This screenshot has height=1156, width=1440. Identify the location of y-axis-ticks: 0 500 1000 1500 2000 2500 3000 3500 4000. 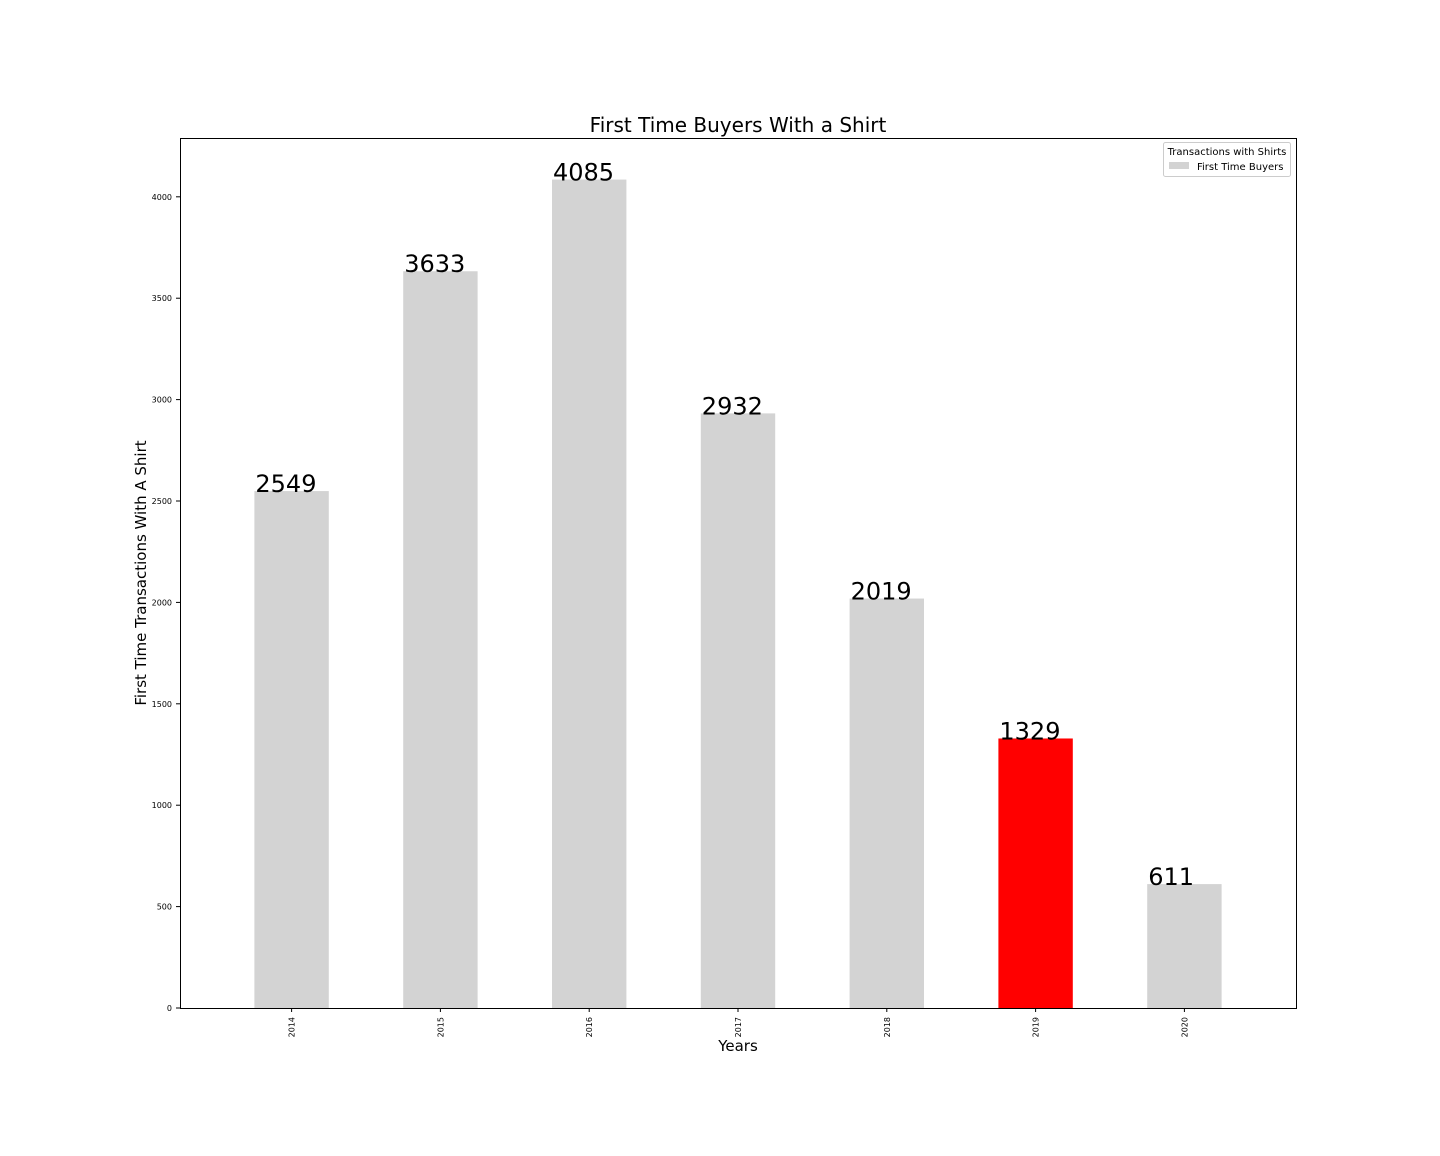
(166, 603).